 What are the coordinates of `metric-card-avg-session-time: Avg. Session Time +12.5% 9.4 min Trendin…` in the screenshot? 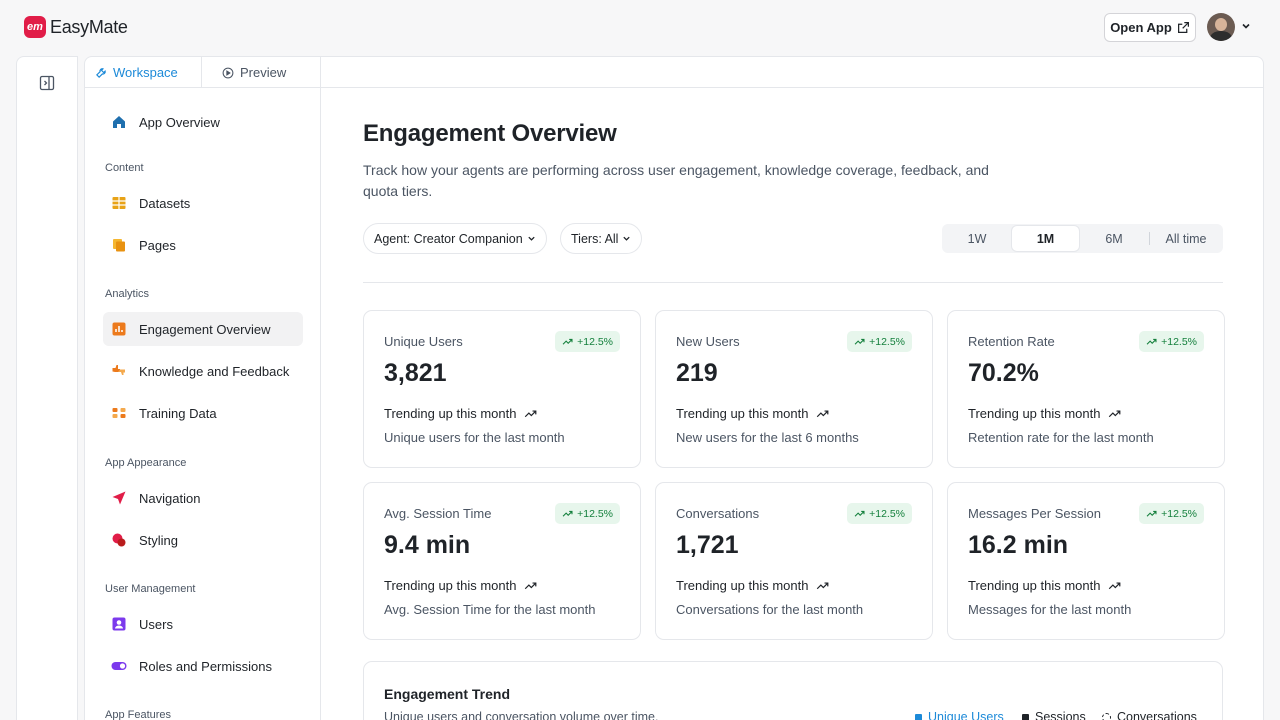 It's located at (502, 561).